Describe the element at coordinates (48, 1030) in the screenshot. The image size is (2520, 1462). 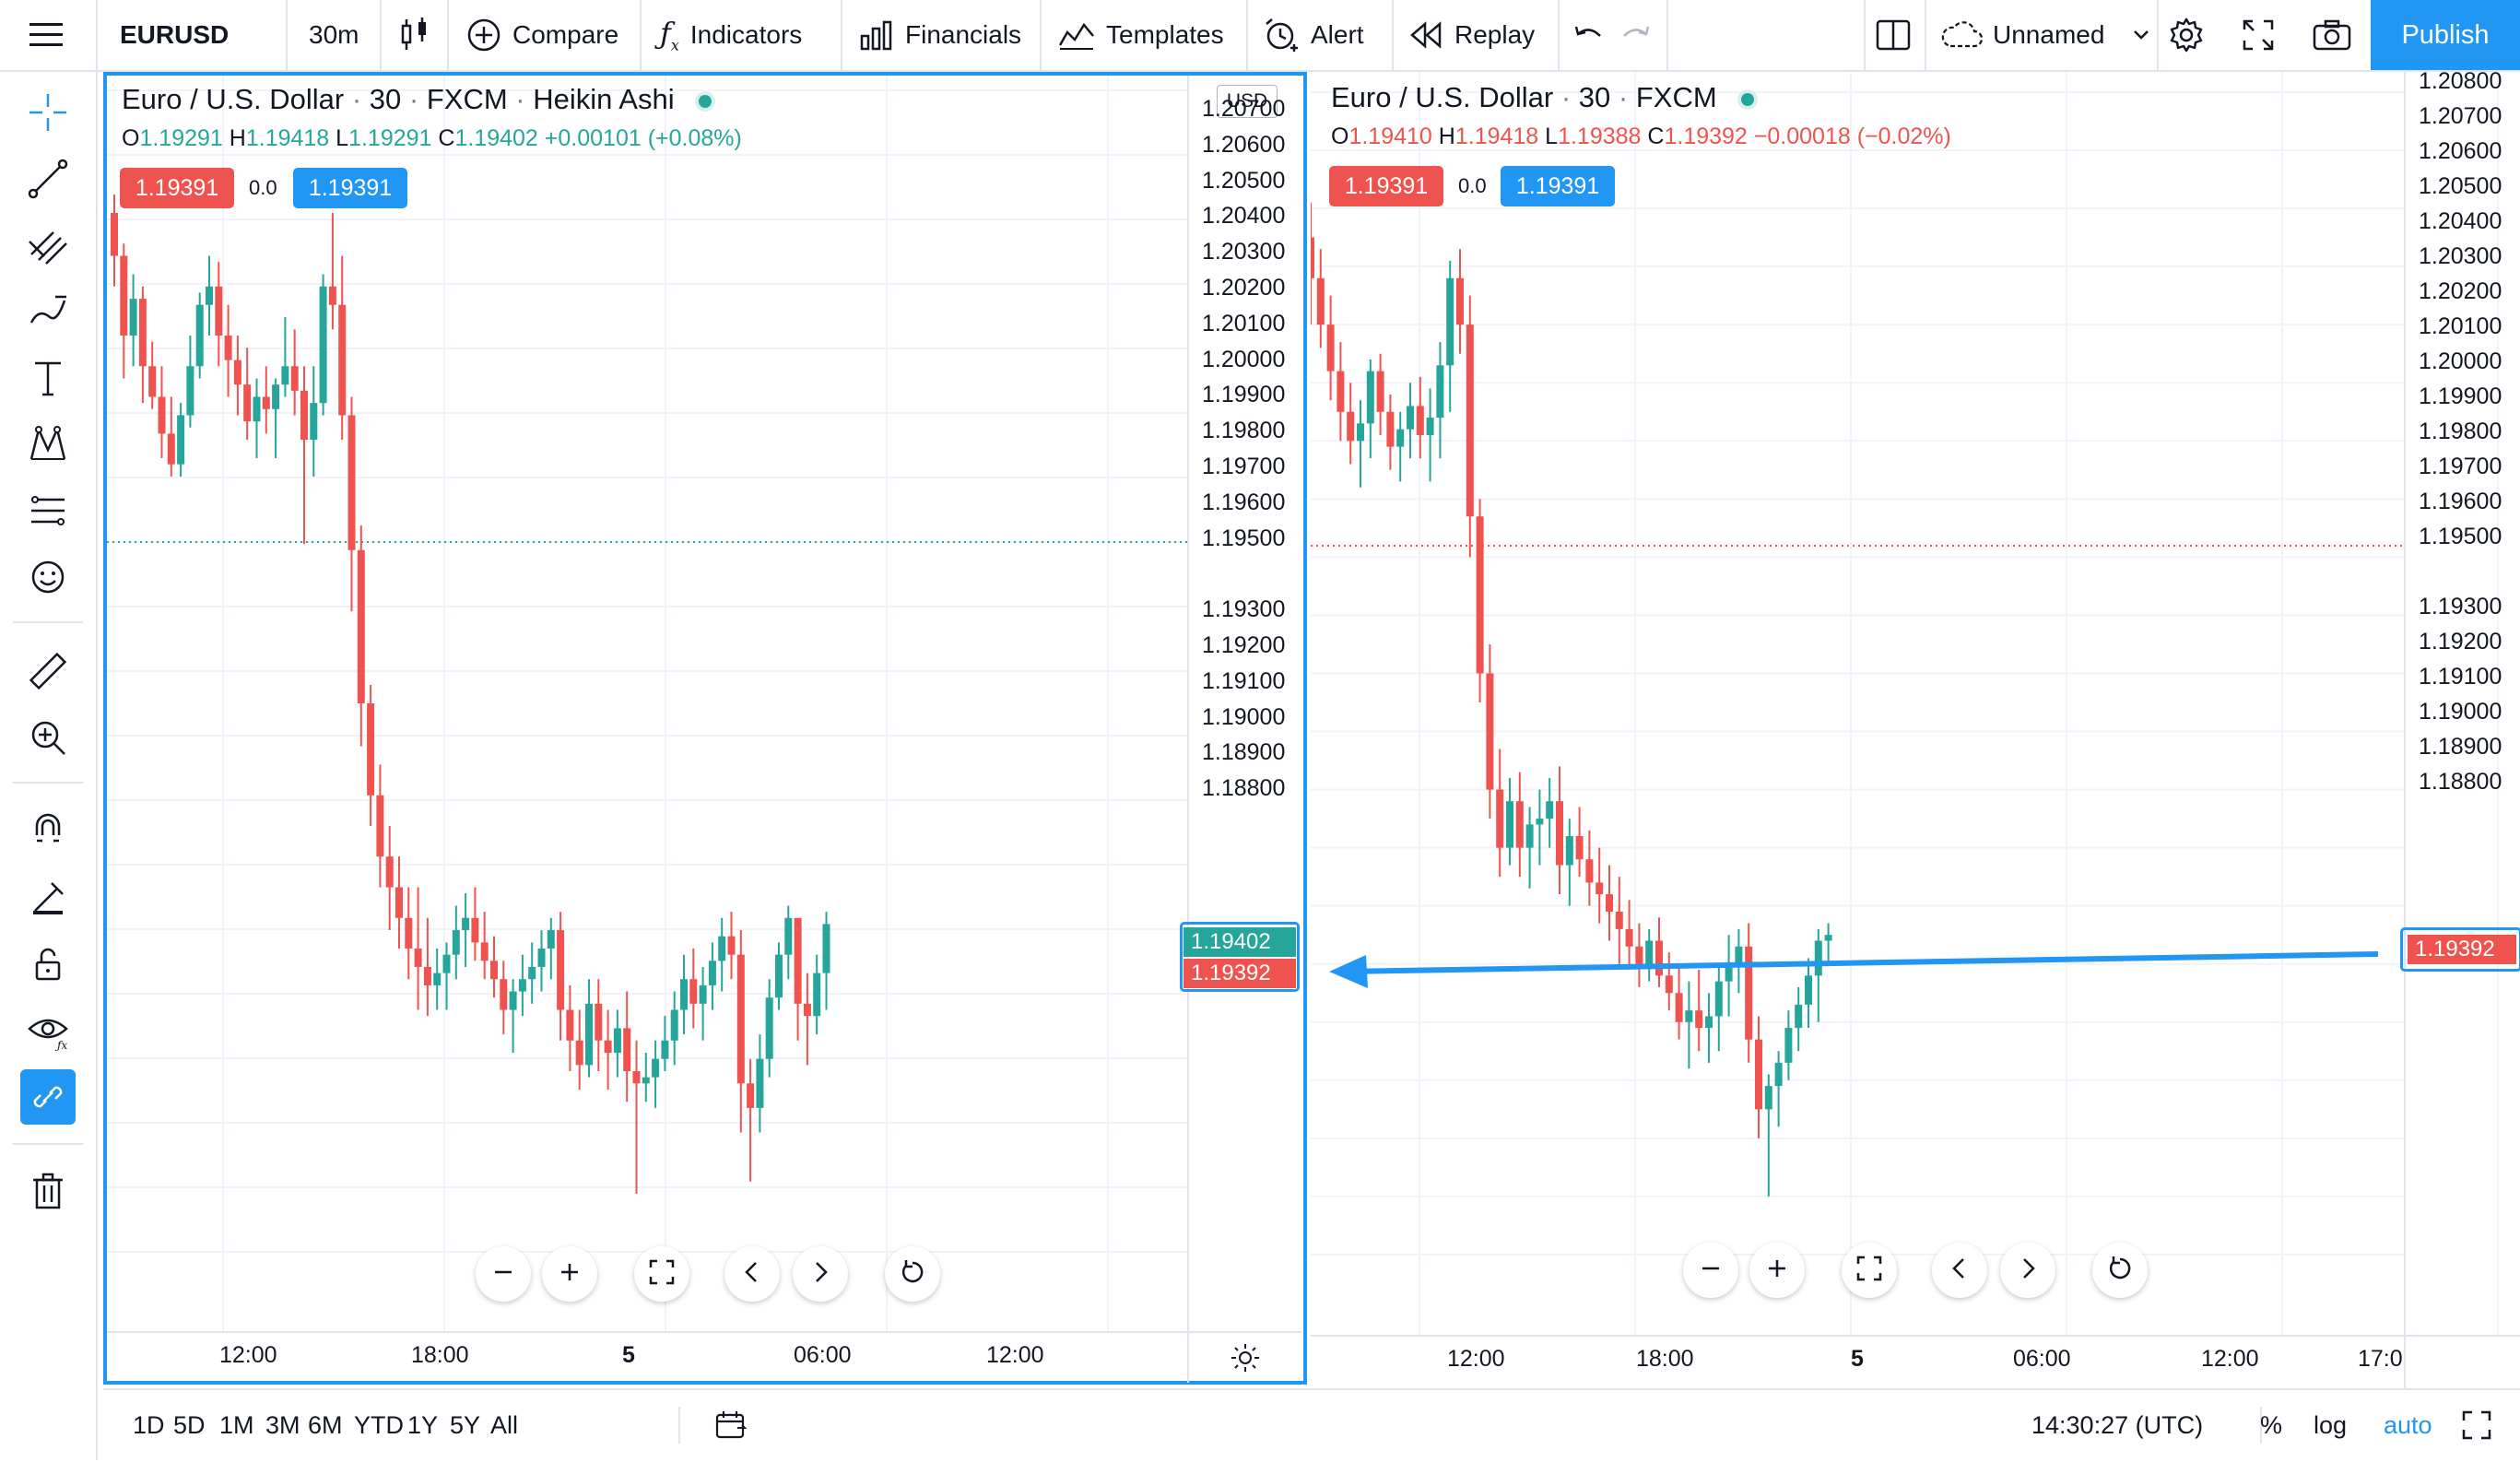
I see `eye-icon: ƒx` at that location.